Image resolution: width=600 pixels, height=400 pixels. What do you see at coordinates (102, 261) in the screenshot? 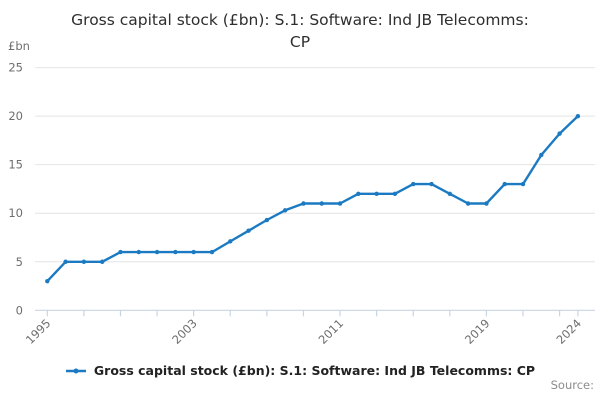
I see `data-point-1998` at bounding box center [102, 261].